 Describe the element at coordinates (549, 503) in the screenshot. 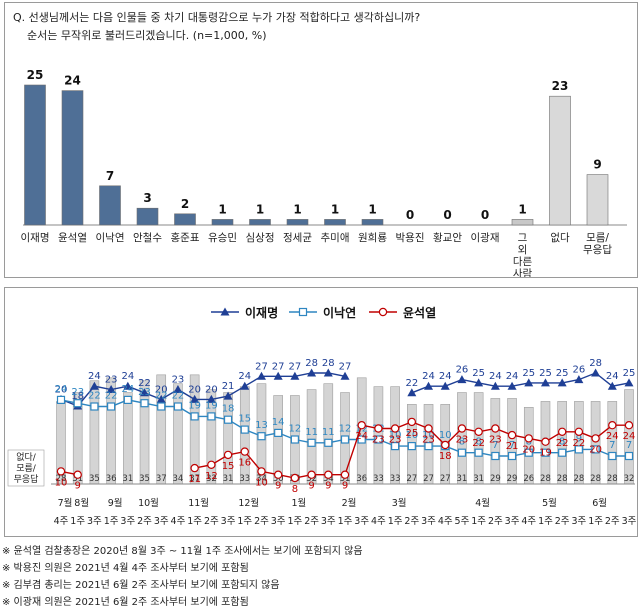

I see `month-label: 5월` at that location.